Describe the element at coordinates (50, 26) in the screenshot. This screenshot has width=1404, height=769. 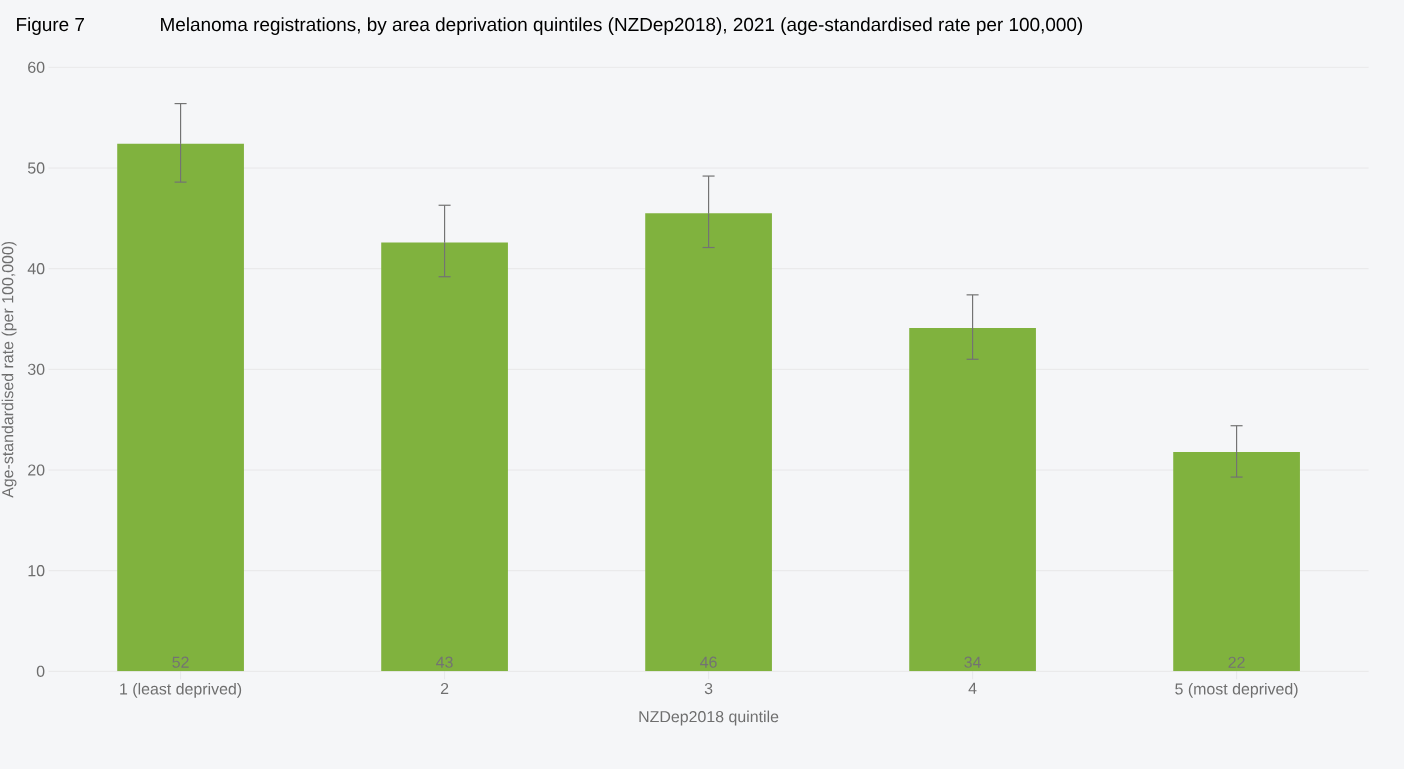
I see `chart-title: Figure 7` at that location.